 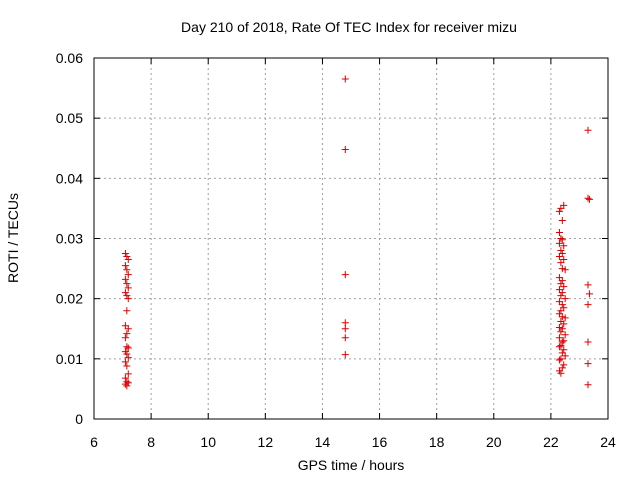 What do you see at coordinates (266, 442) in the screenshot?
I see `x-tick-label: 12` at bounding box center [266, 442].